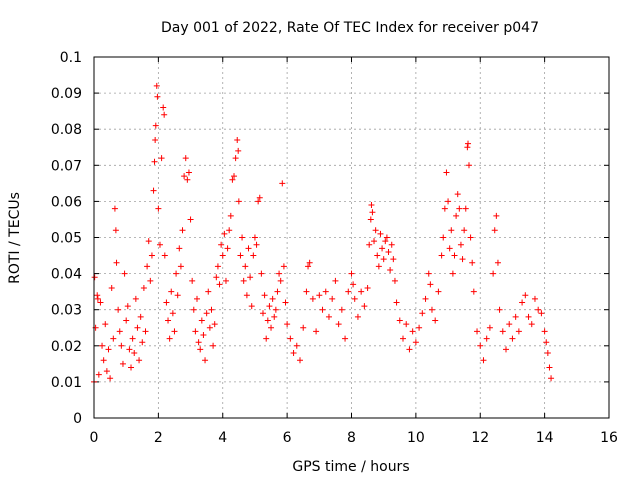 This screenshot has width=640, height=480. What do you see at coordinates (66, 383) in the screenshot?
I see `y-tick-label: 0.01` at bounding box center [66, 383].